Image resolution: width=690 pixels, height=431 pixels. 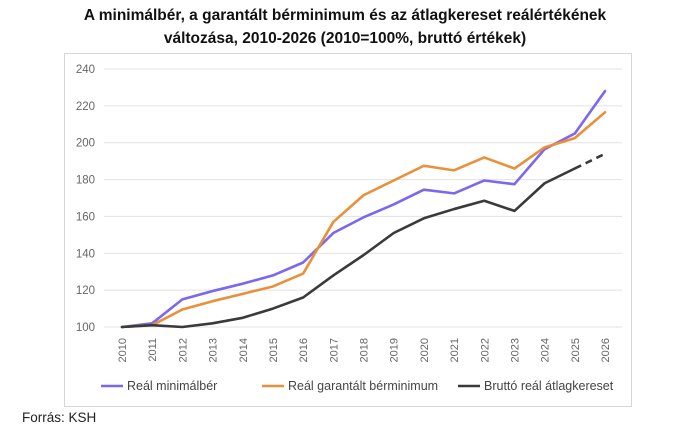 I want to click on x-tick-label: 2018, so click(x=365, y=350).